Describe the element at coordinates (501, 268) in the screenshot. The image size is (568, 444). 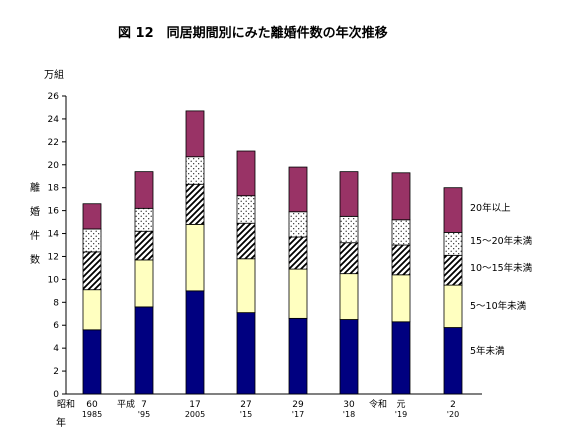
I see `legend-item: 10～15年未満` at that location.